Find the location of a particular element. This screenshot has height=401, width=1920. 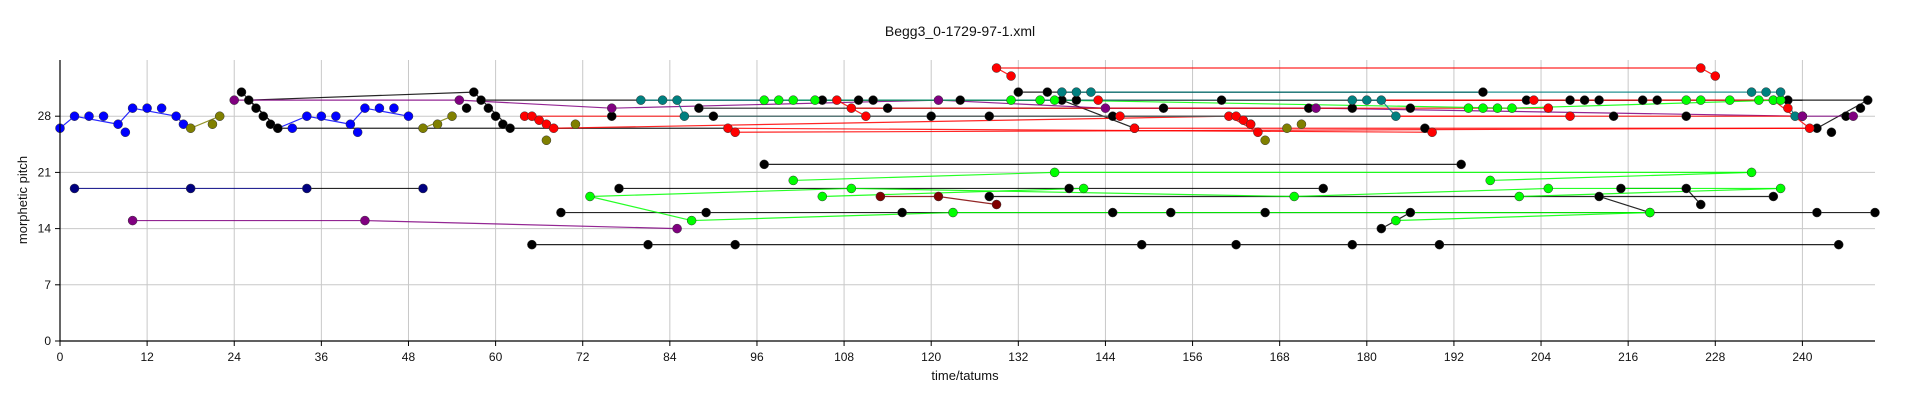

x-tick-label: 156 is located at coordinates (1193, 357).